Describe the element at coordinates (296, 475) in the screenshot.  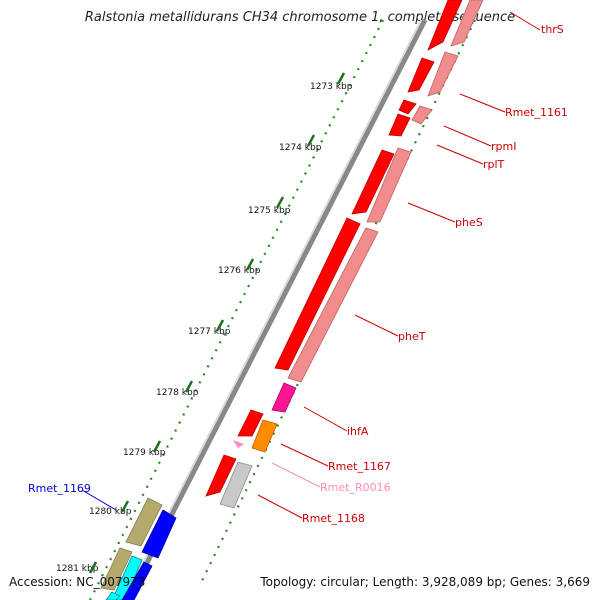
I see `callout-Rmet_R0016` at that location.